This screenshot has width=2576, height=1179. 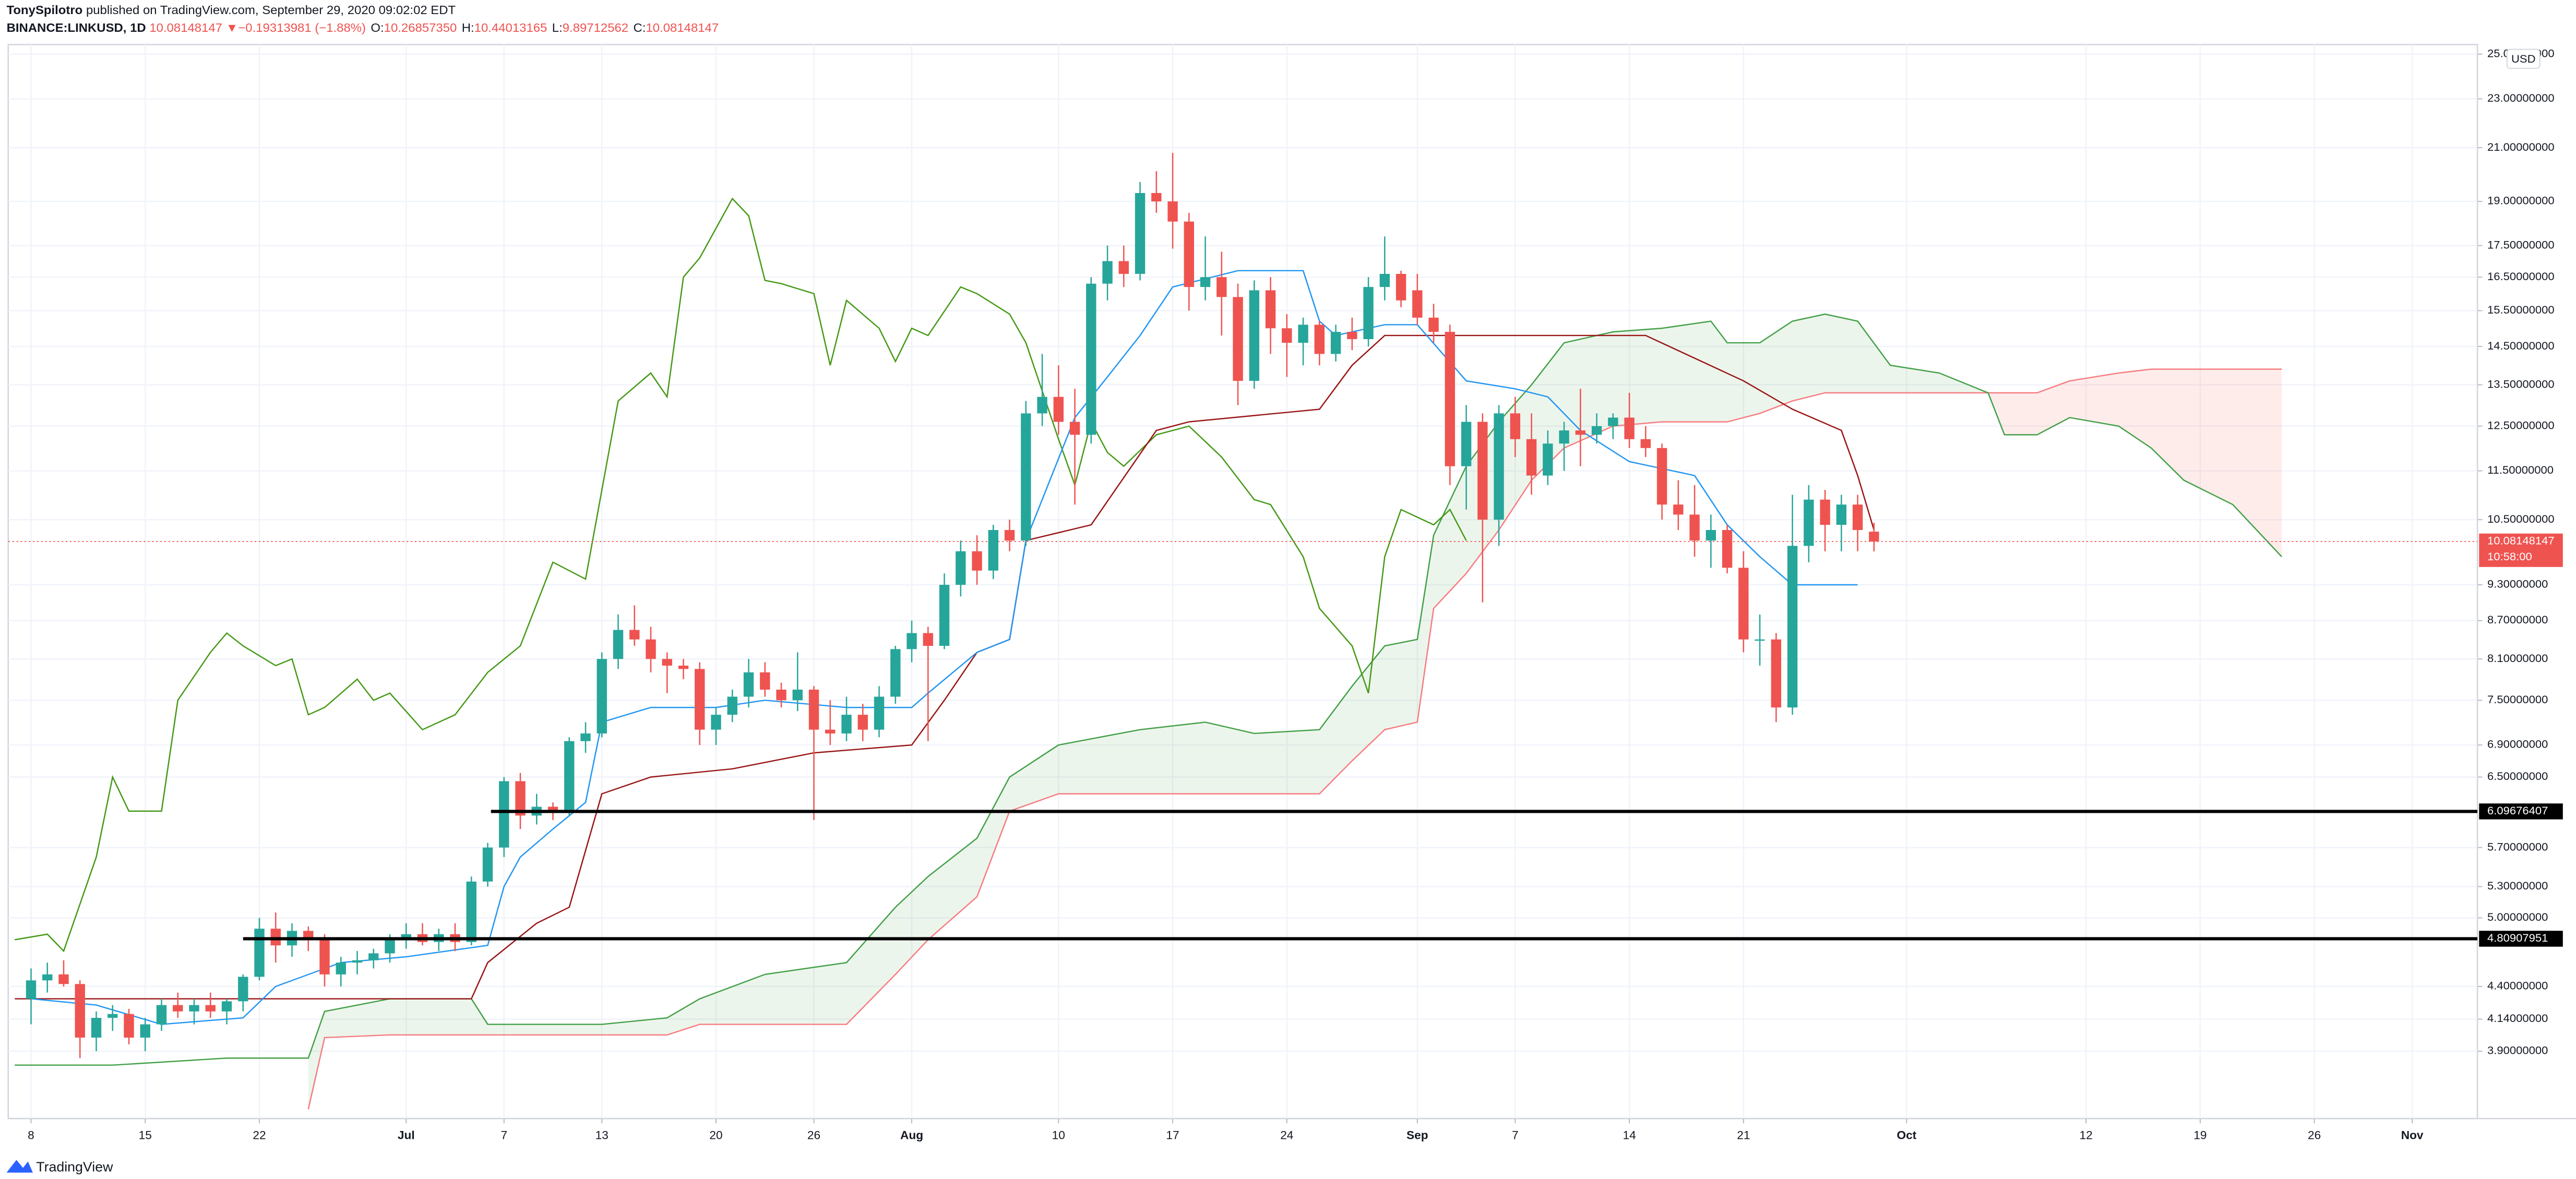 What do you see at coordinates (1906, 1135) in the screenshot?
I see `x-tick-label: Oct` at bounding box center [1906, 1135].